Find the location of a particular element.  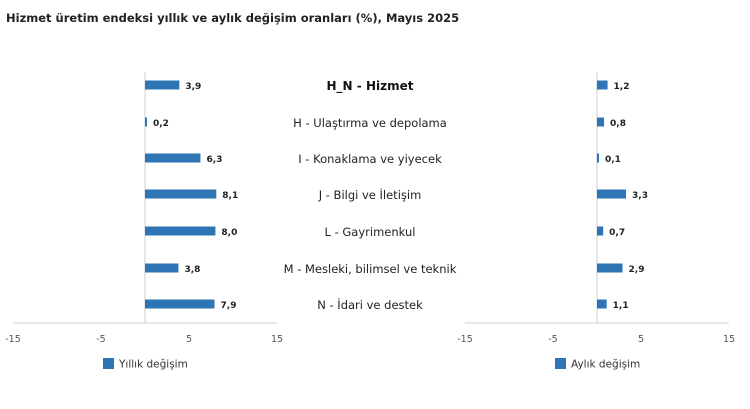

yearly-legend-swatch is located at coordinates (108, 363).